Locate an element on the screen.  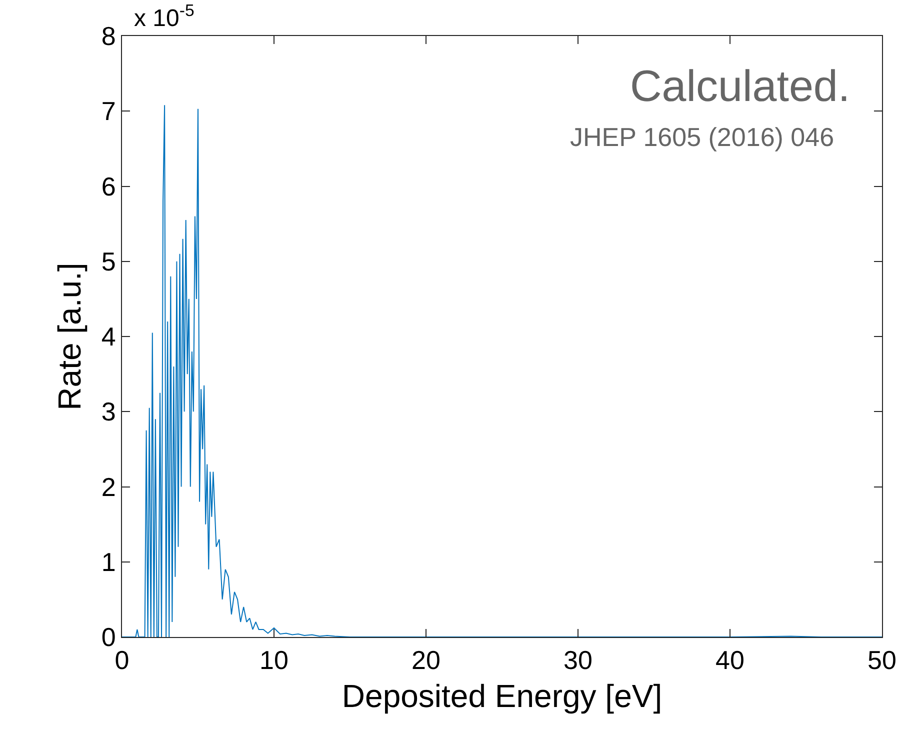
annotation: Calculated. is located at coordinates (740, 86).